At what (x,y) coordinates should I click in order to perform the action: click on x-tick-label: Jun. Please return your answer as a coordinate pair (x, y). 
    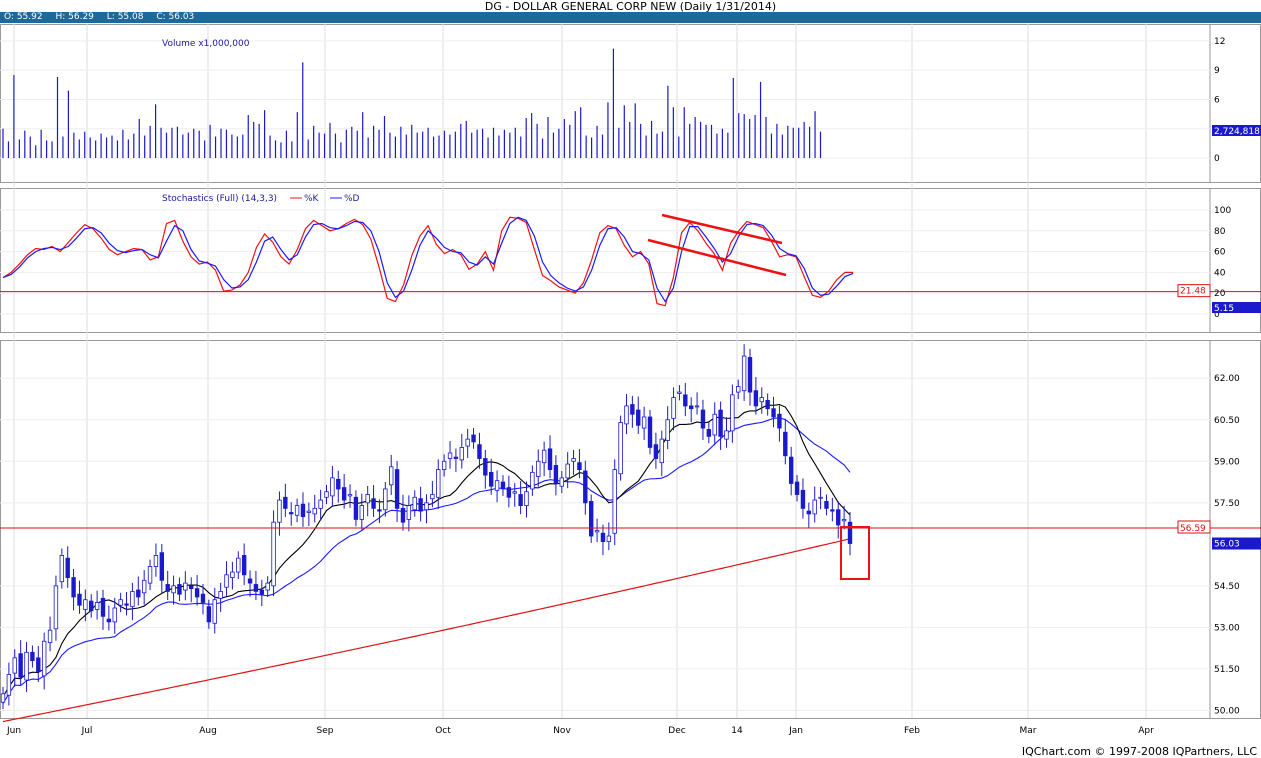
    Looking at the image, I should click on (13, 731).